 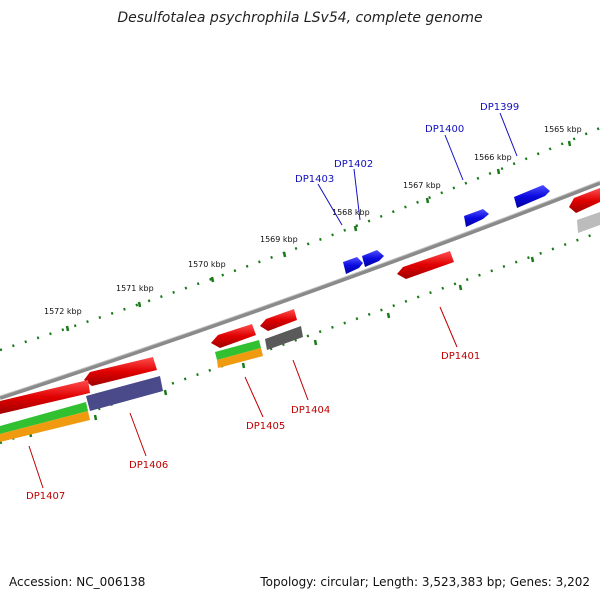 I want to click on kbp-label: 1568 kbp, so click(x=351, y=212).